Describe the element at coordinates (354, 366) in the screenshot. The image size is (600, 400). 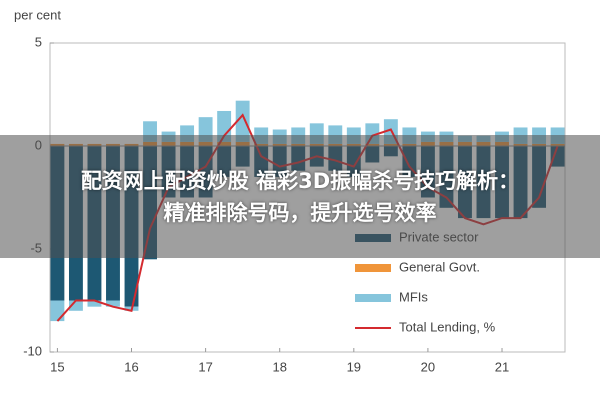
I see `x-tick-label: 19` at that location.